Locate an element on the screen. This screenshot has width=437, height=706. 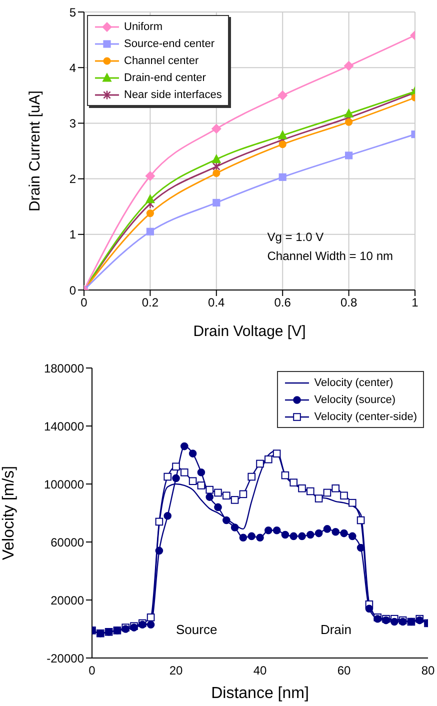
y-axis-title: Velocity [m/s] is located at coordinates (9, 513).